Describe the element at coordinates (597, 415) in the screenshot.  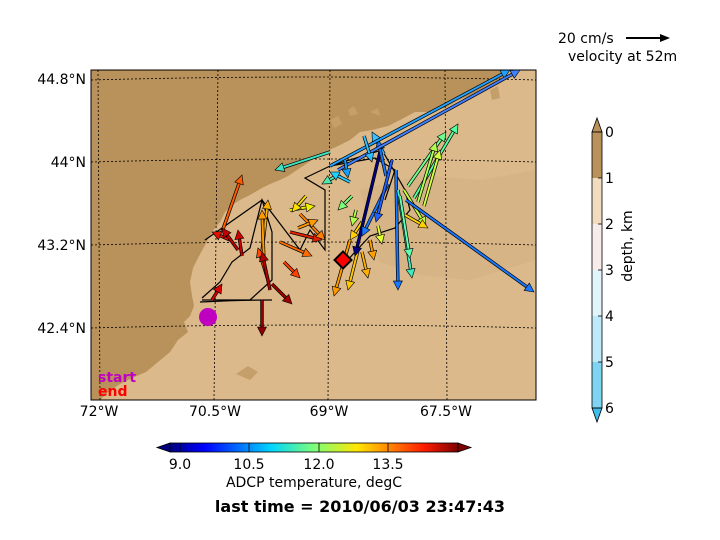
I see `depth-cap-bottom` at that location.